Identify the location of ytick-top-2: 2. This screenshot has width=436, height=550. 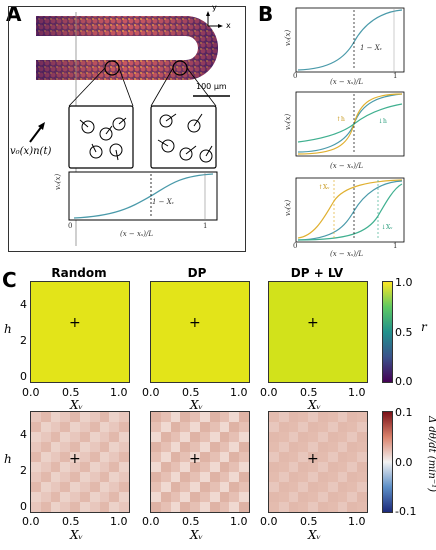
(23, 340).